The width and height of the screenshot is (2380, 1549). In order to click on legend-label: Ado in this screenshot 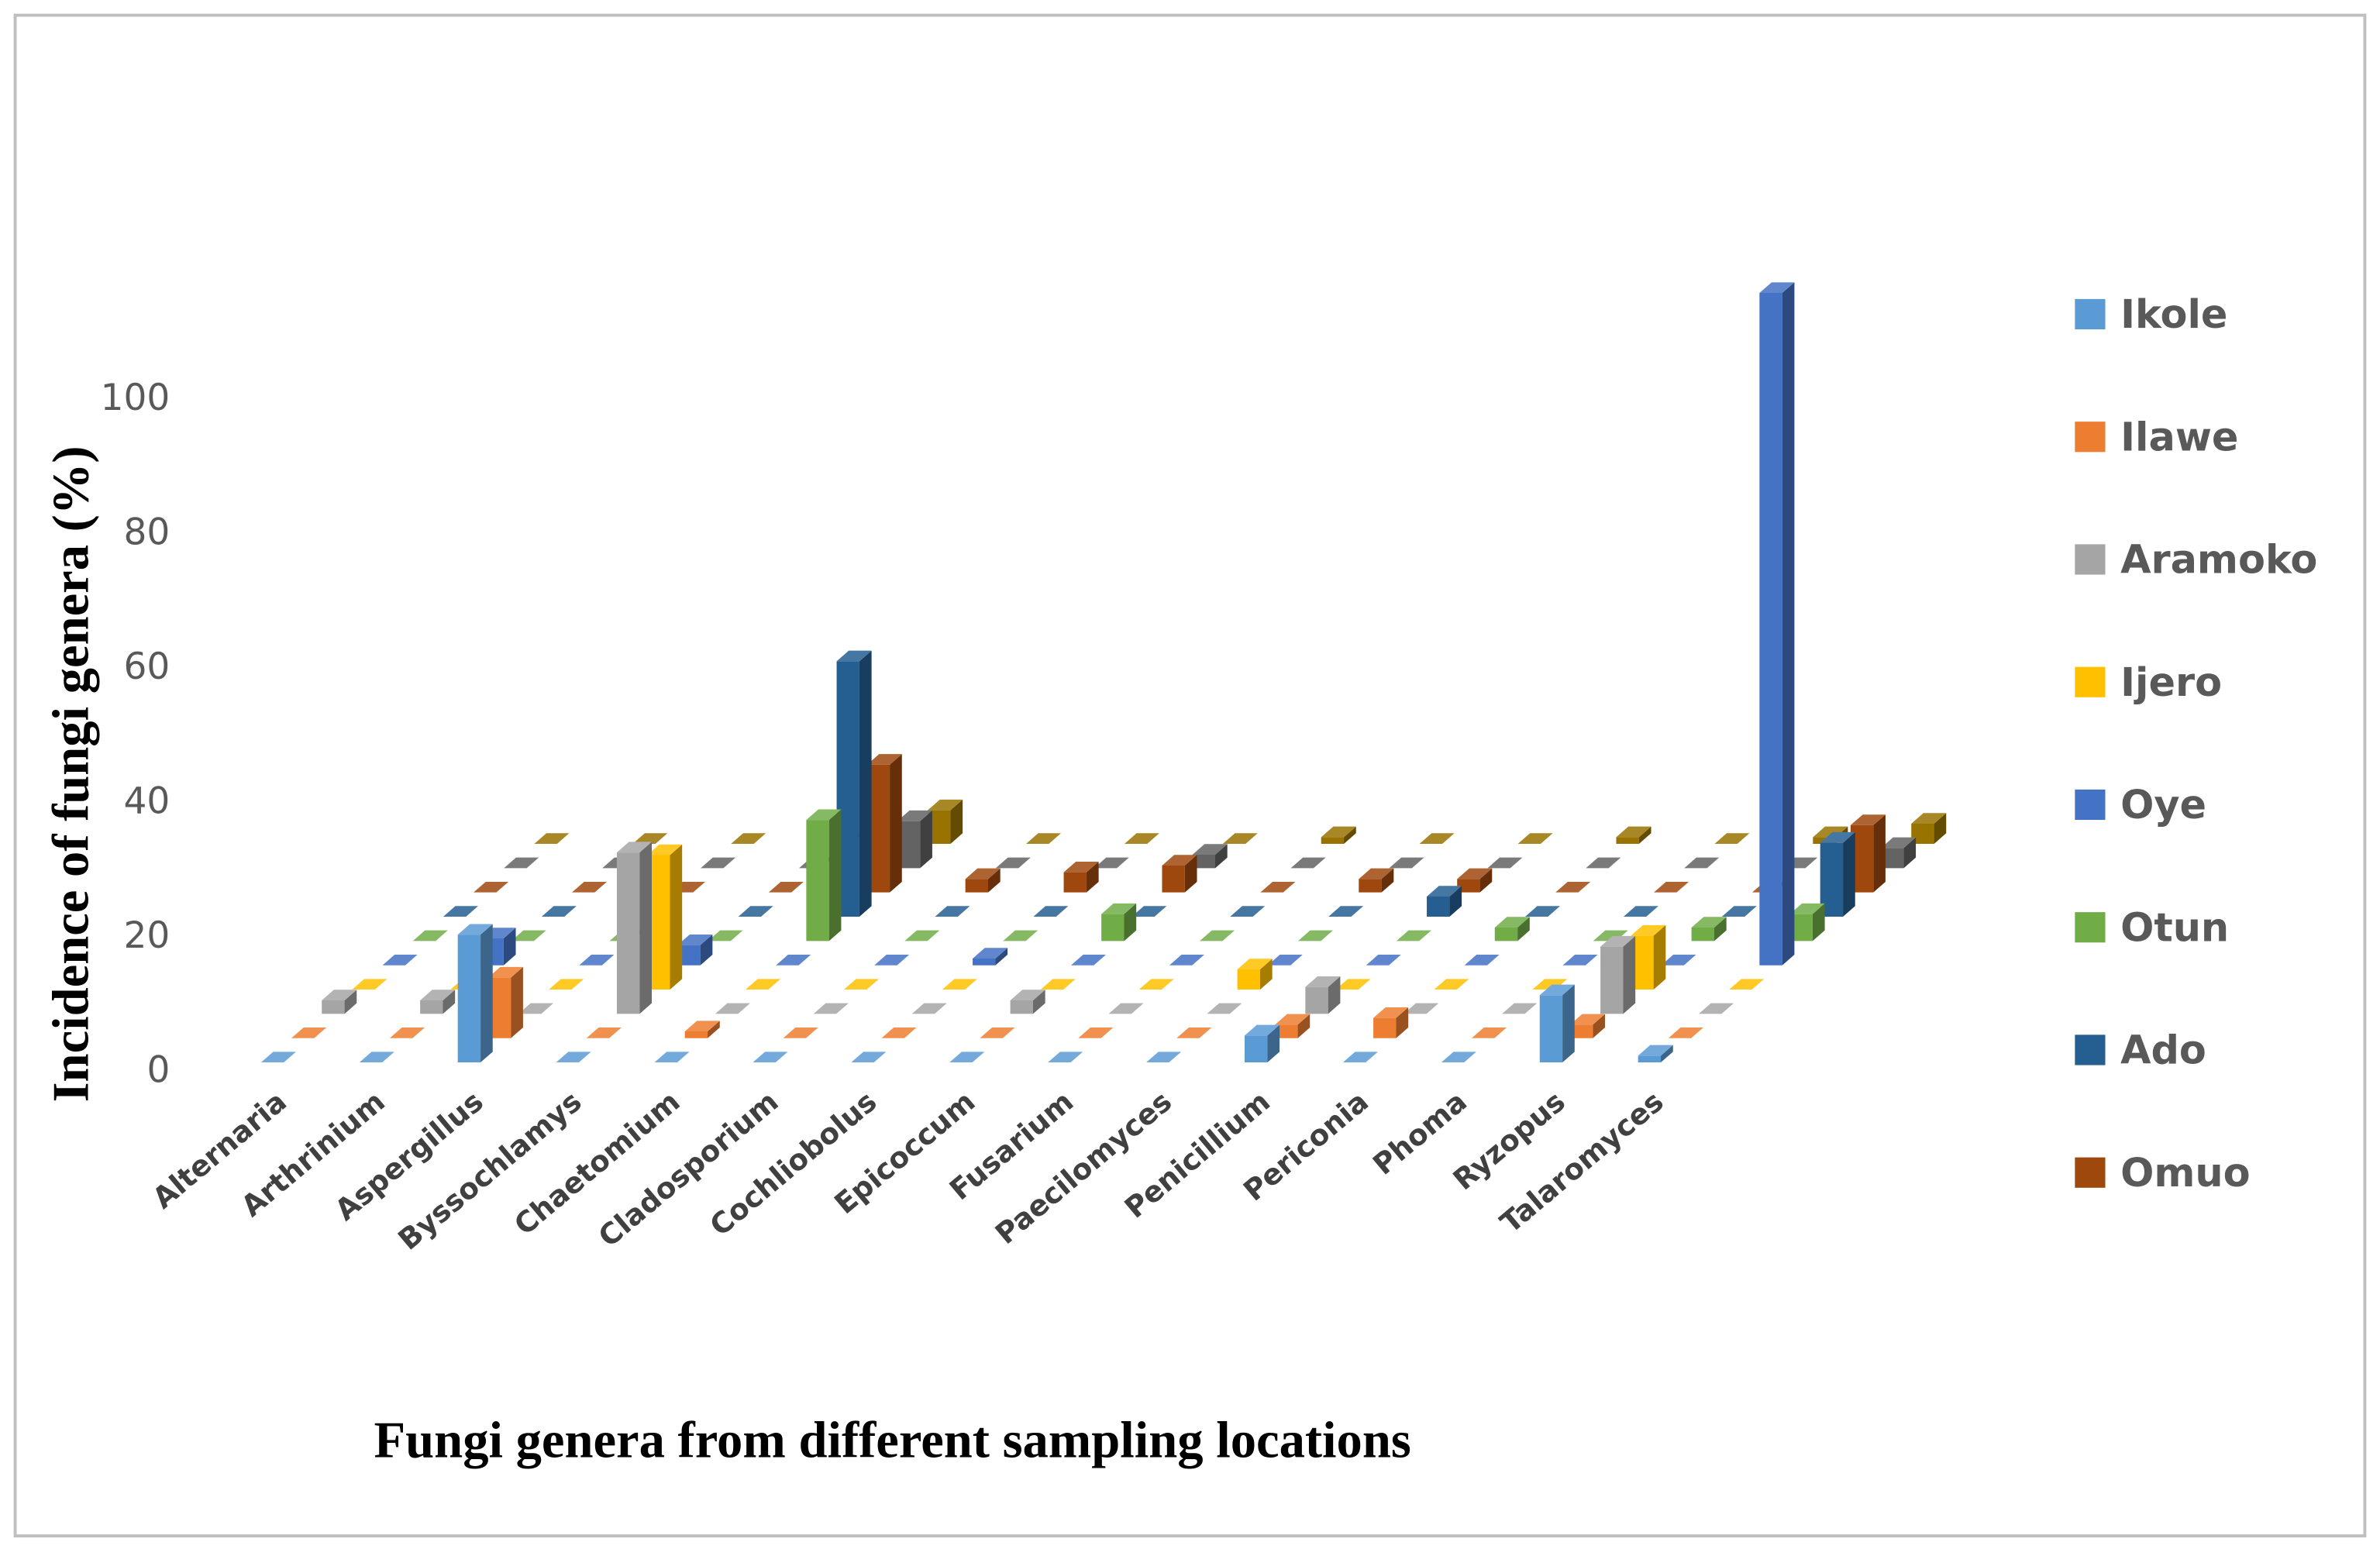, I will do `click(2163, 1051)`.